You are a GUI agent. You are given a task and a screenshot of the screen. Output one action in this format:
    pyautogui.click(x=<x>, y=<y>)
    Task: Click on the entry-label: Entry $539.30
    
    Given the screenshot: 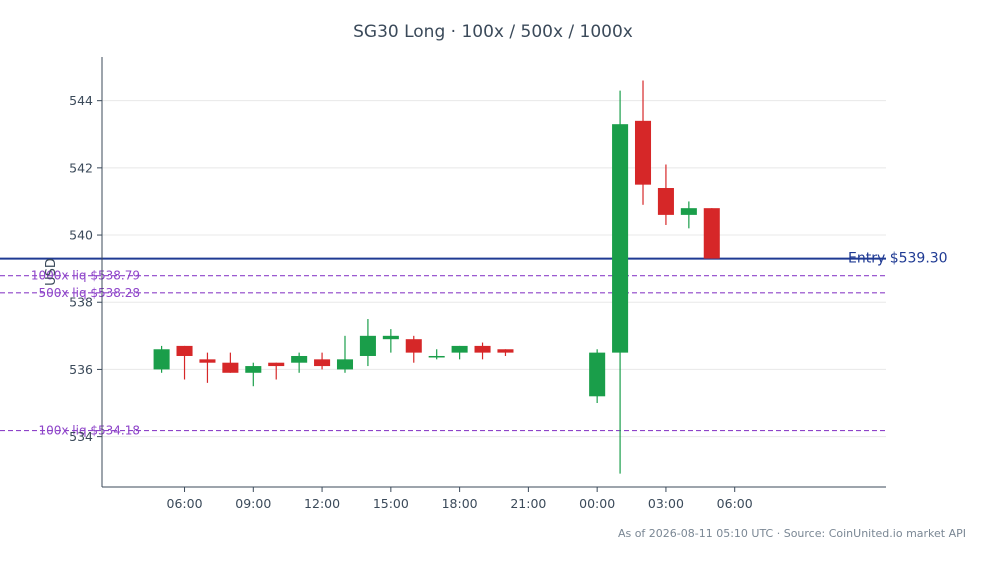 What is the action you would take?
    pyautogui.click(x=898, y=259)
    